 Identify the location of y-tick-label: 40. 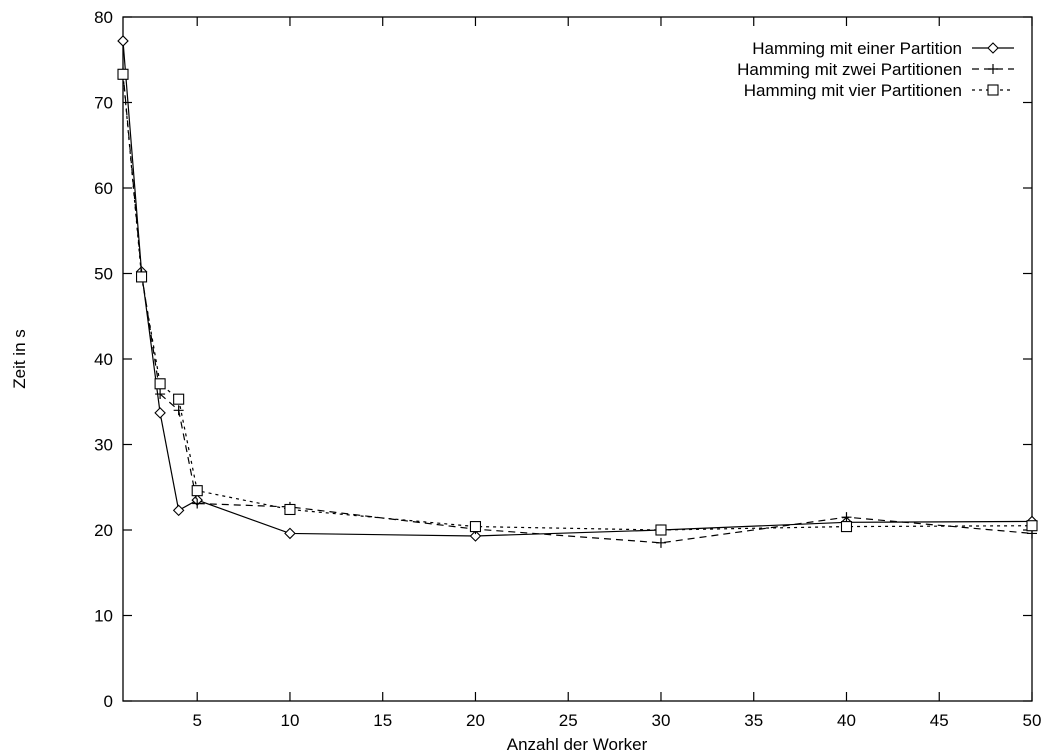
(103, 359).